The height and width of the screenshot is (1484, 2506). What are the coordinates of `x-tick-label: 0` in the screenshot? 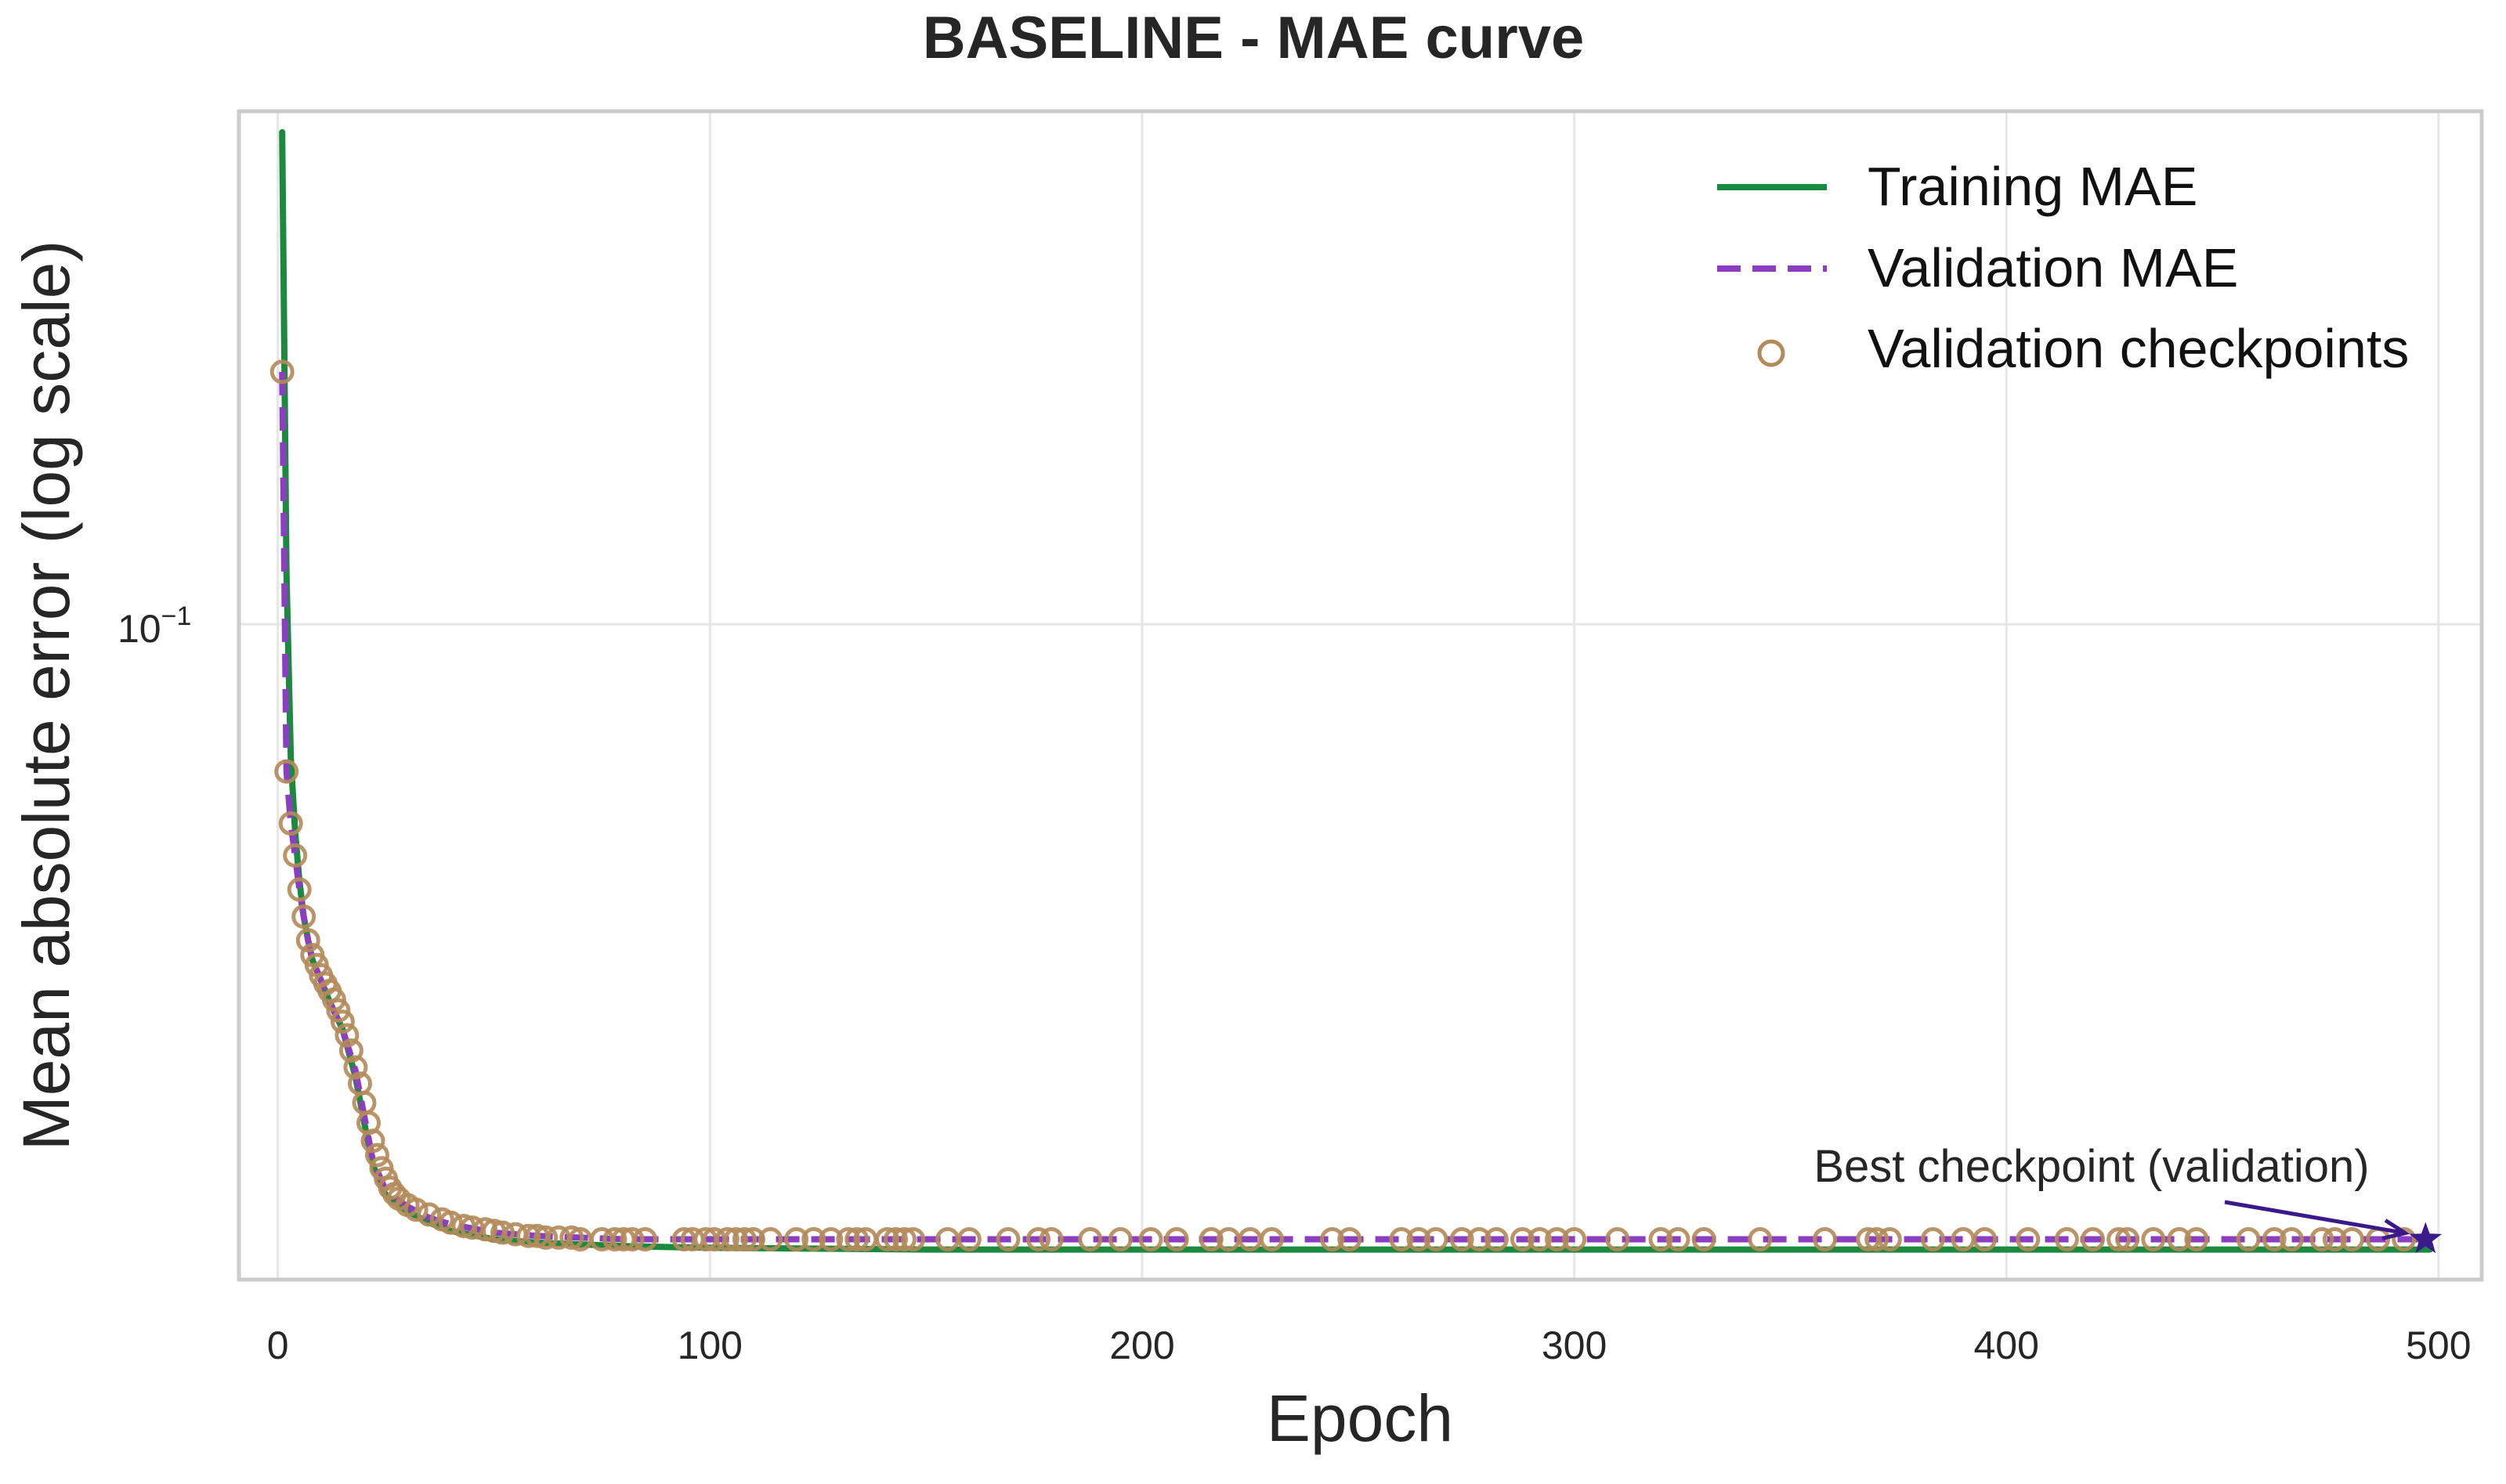 It's located at (278, 1345).